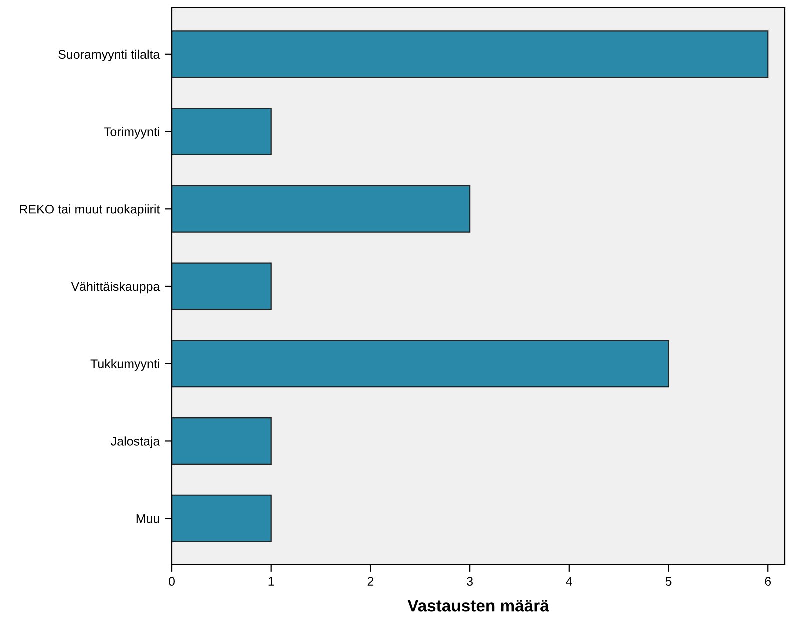  What do you see at coordinates (479, 606) in the screenshot?
I see `x-axis-title: Vastausten määrä` at bounding box center [479, 606].